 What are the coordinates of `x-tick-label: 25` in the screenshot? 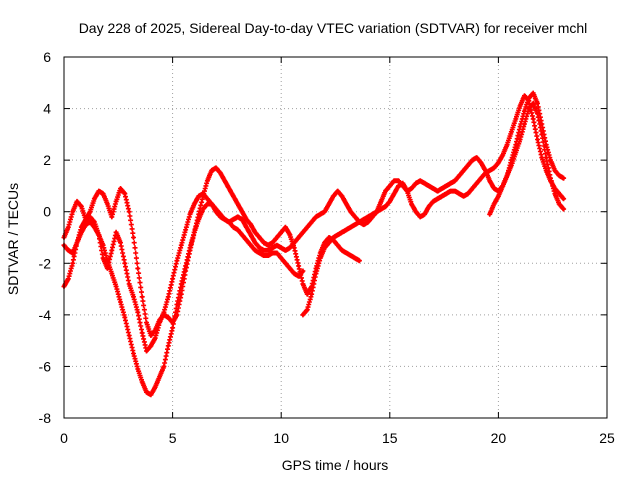 It's located at (607, 438).